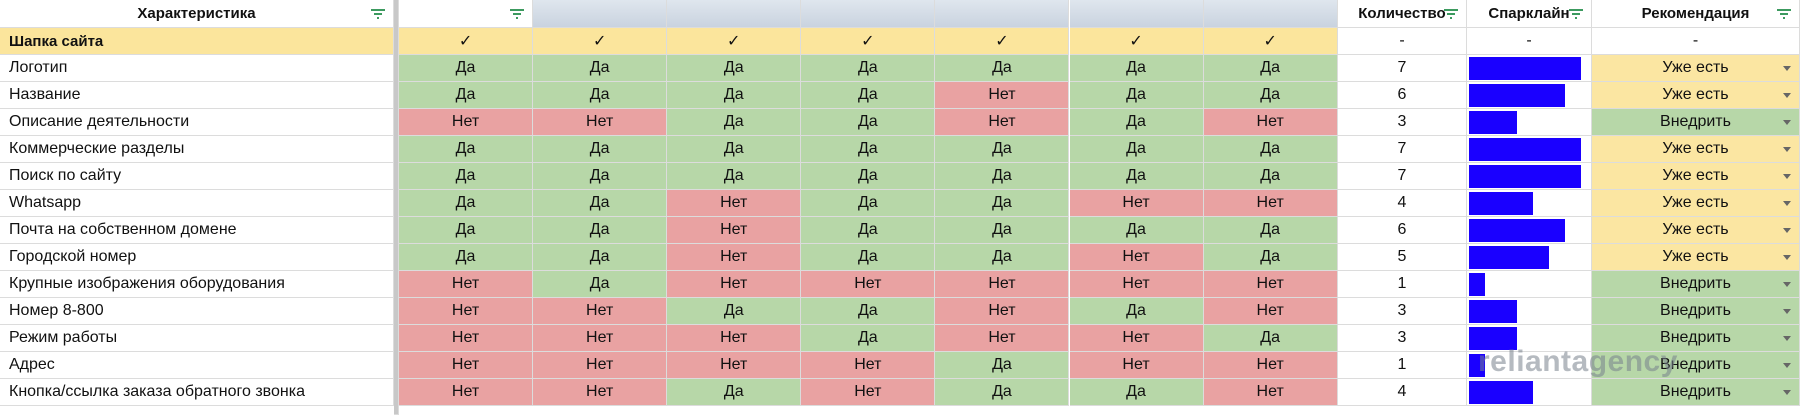 The height and width of the screenshot is (415, 1800). What do you see at coordinates (1529, 14) in the screenshot?
I see `column-header: Спарклайн` at bounding box center [1529, 14].